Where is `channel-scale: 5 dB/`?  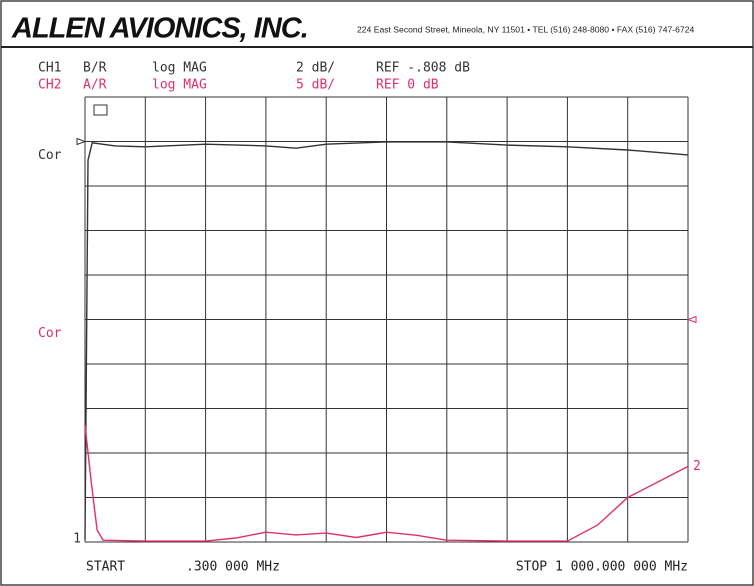 channel-scale: 5 dB/ is located at coordinates (315, 85).